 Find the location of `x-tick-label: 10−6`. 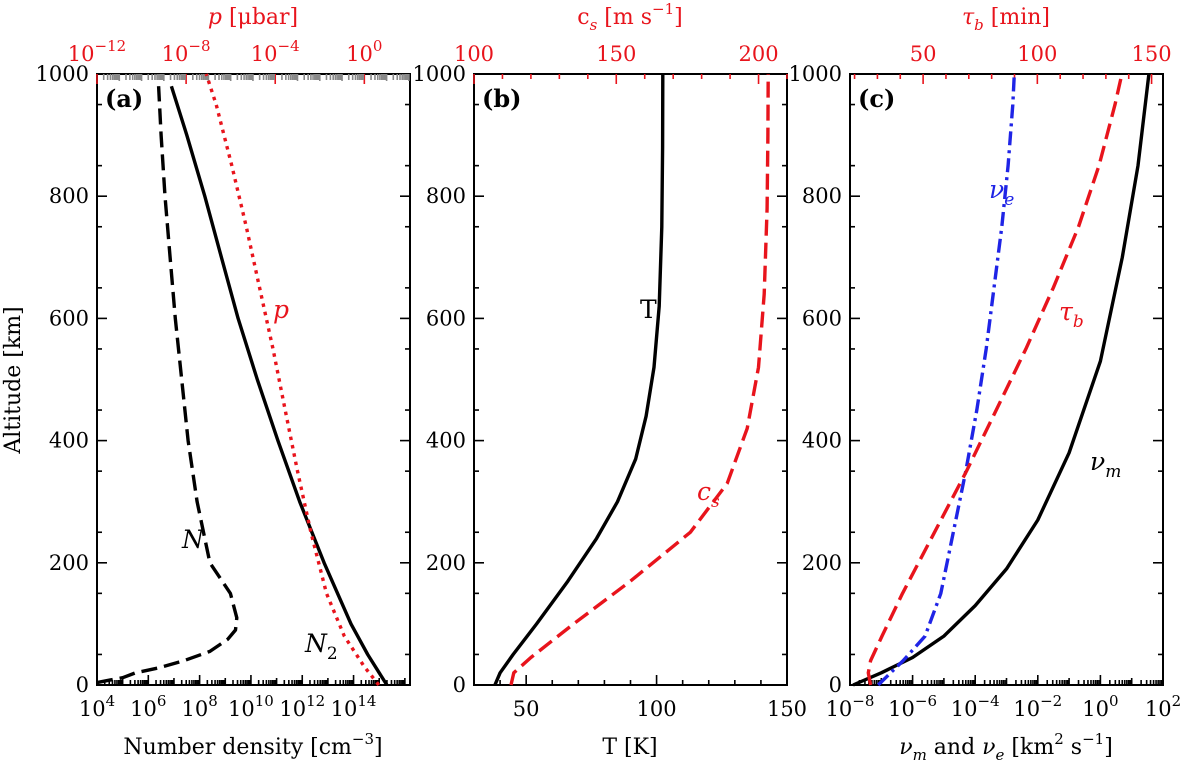

x-tick-label: 10−6 is located at coordinates (912, 706).